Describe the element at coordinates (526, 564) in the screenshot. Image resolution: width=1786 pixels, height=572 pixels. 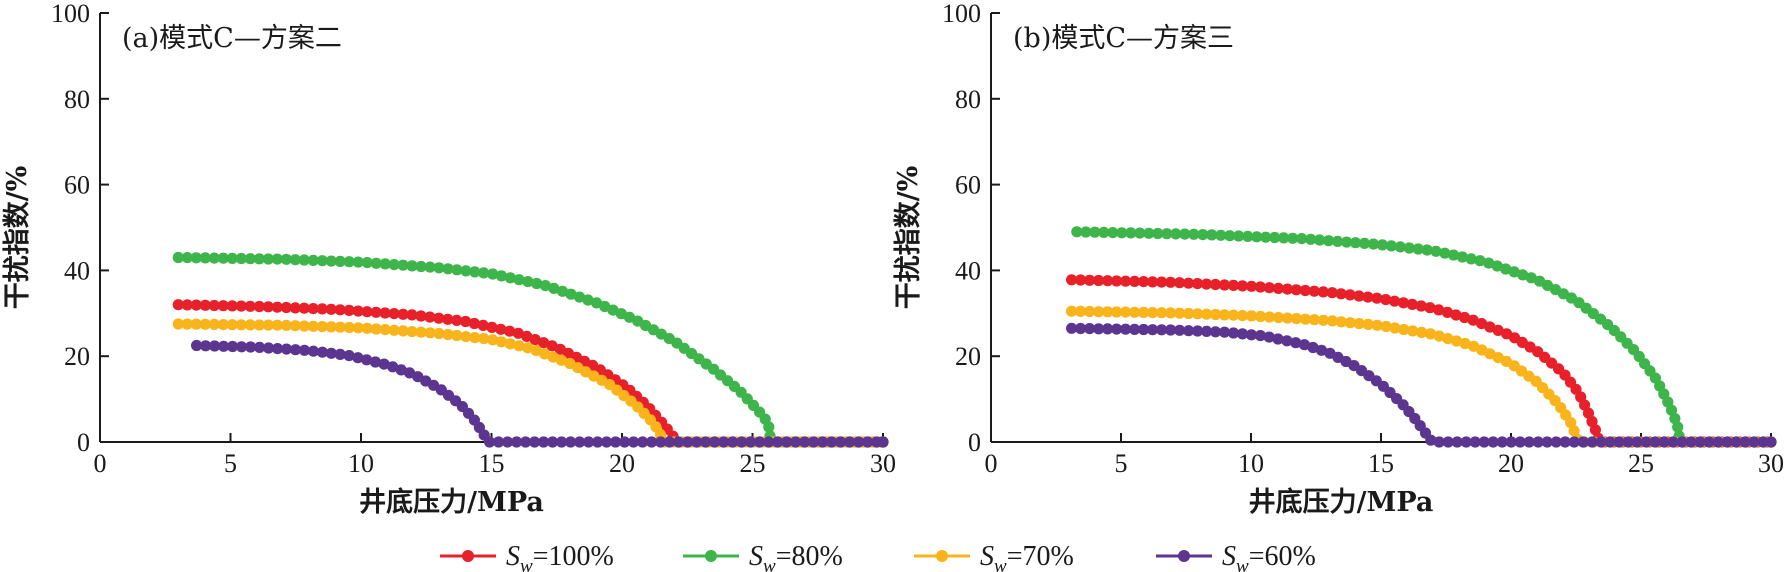
I see `legend-var-subscript: w` at that location.